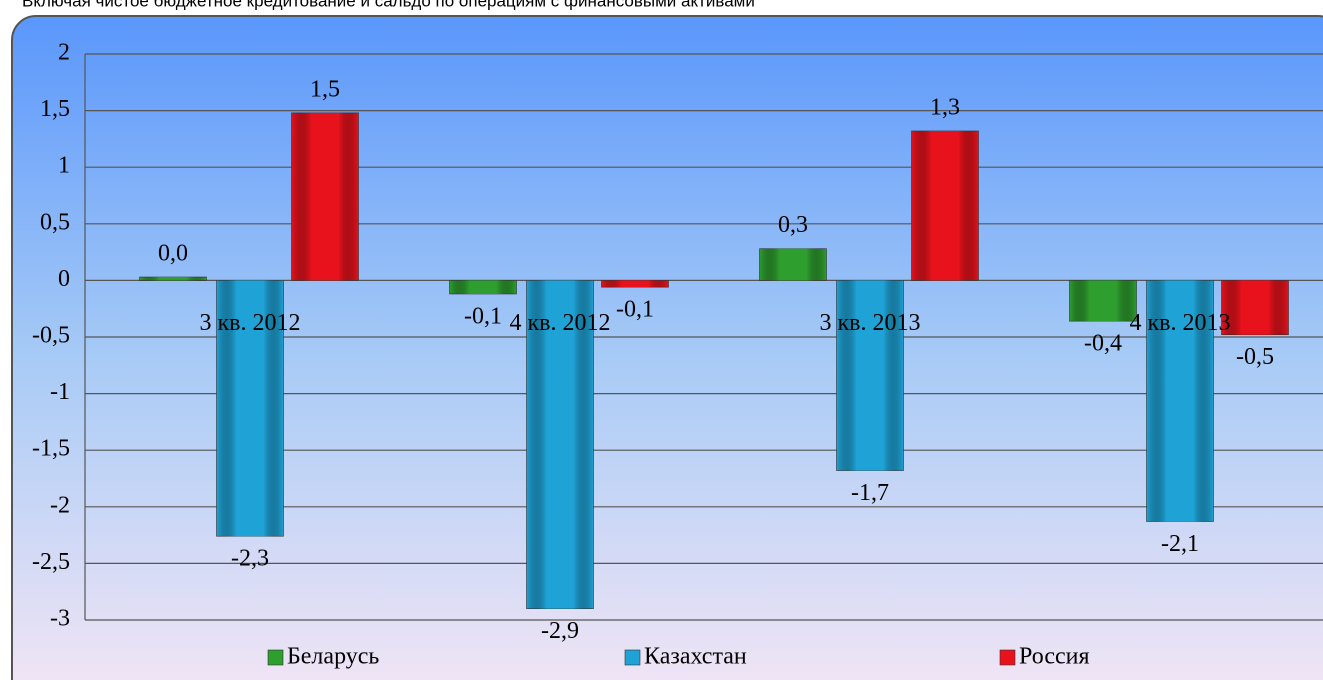  What do you see at coordinates (55, 109) in the screenshot?
I see `y-tick-label: 1,5` at bounding box center [55, 109].